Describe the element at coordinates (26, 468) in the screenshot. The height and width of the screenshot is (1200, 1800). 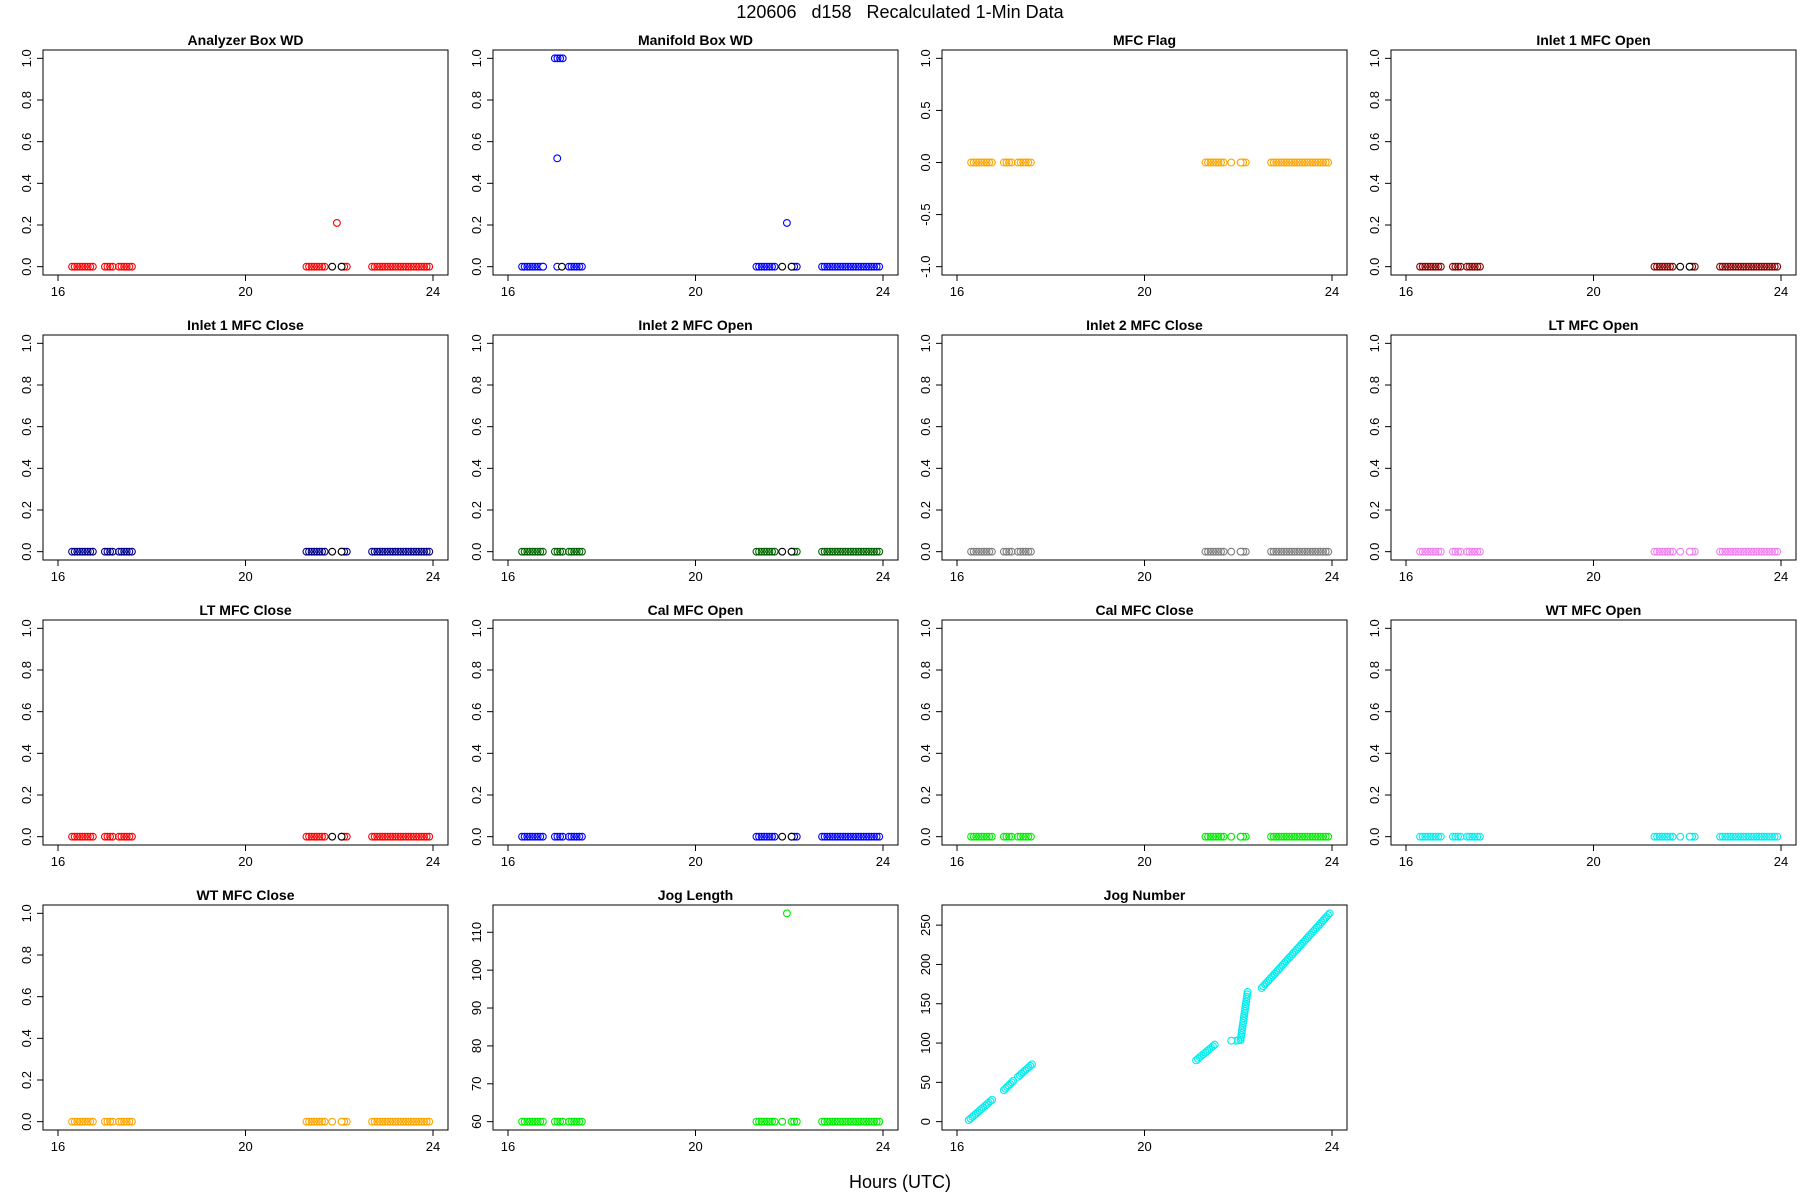
I see `y-tick-label: 0.4` at that location.